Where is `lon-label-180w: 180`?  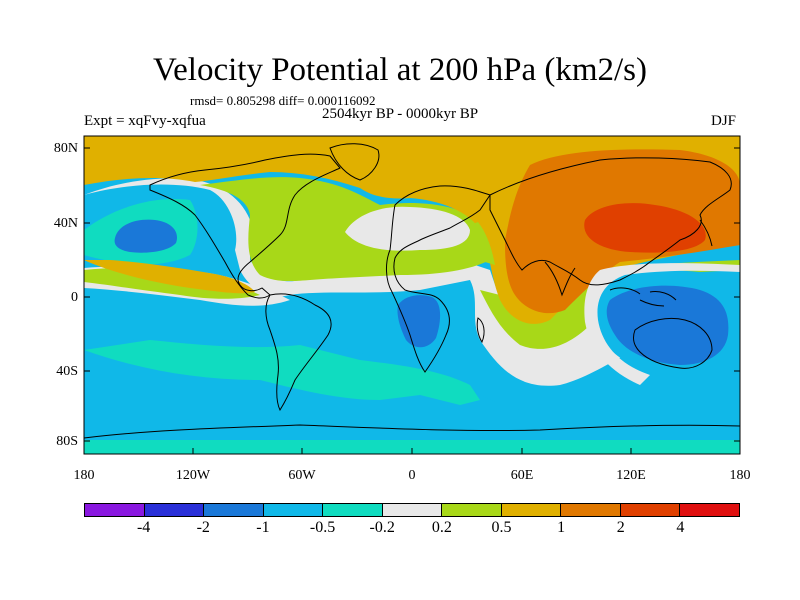 lon-label-180w: 180 is located at coordinates (84, 475).